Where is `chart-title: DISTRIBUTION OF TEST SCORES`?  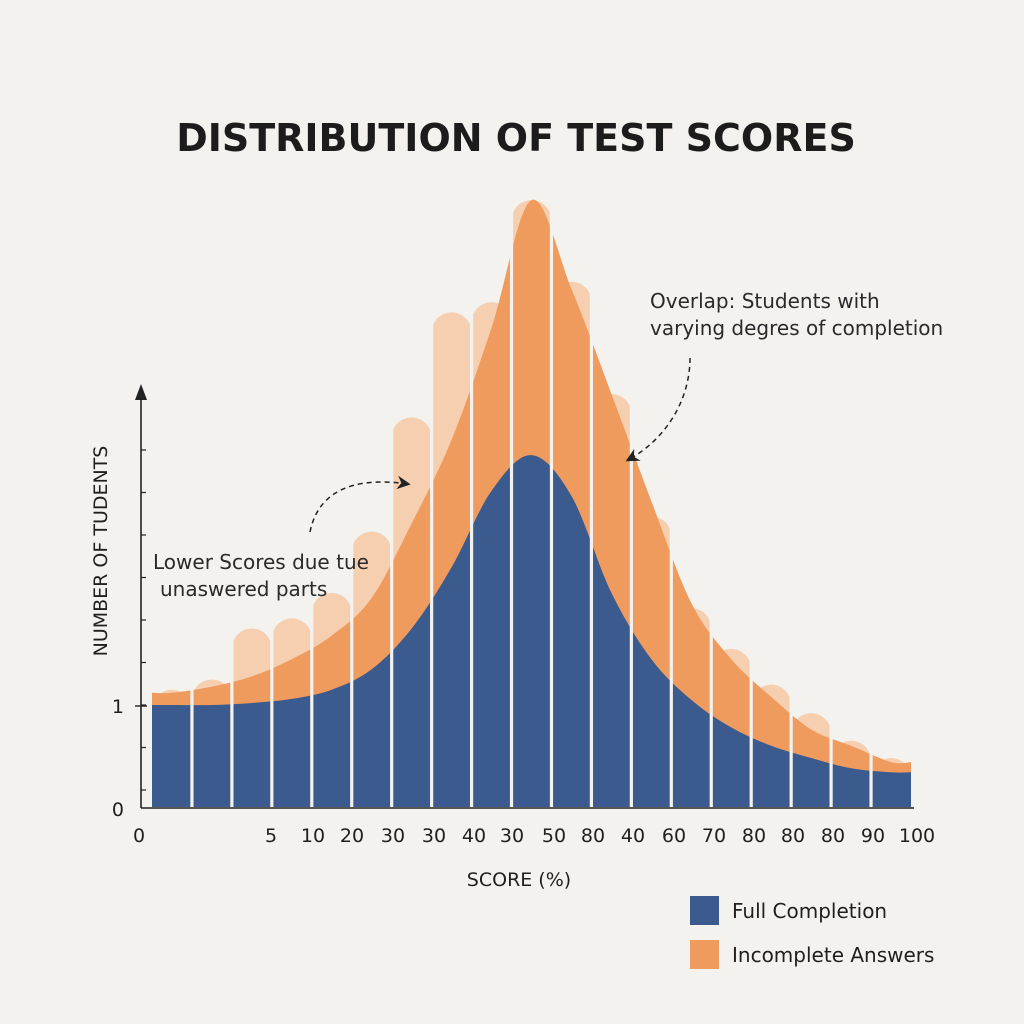
chart-title: DISTRIBUTION OF TEST SCORES is located at coordinates (516, 138).